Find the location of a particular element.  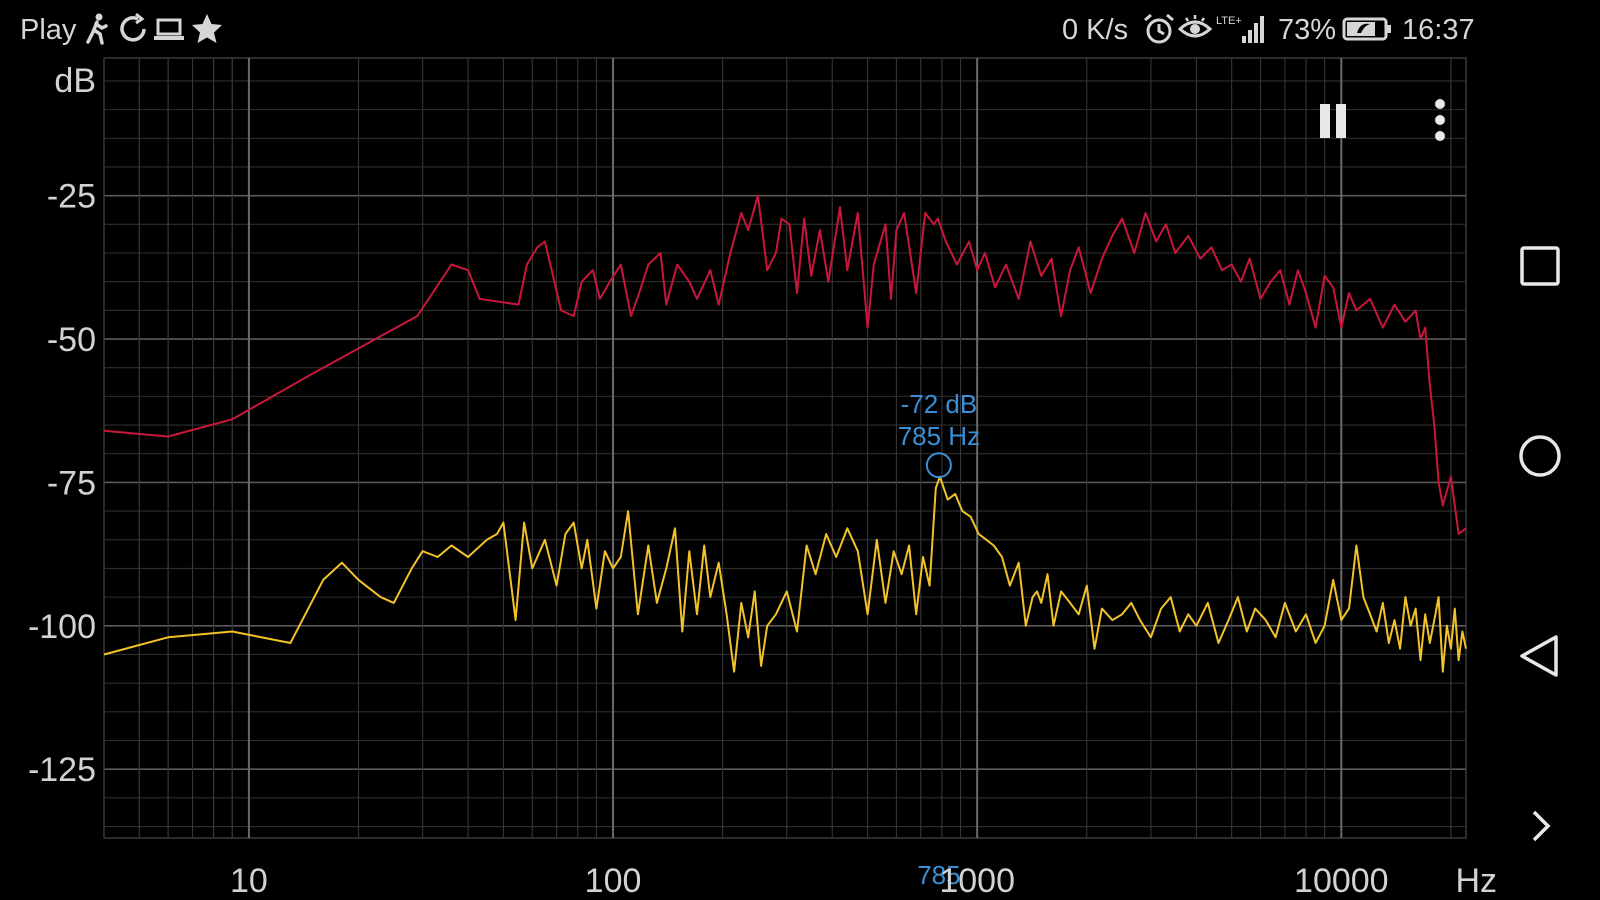

clock: 16:37 is located at coordinates (1438, 30).